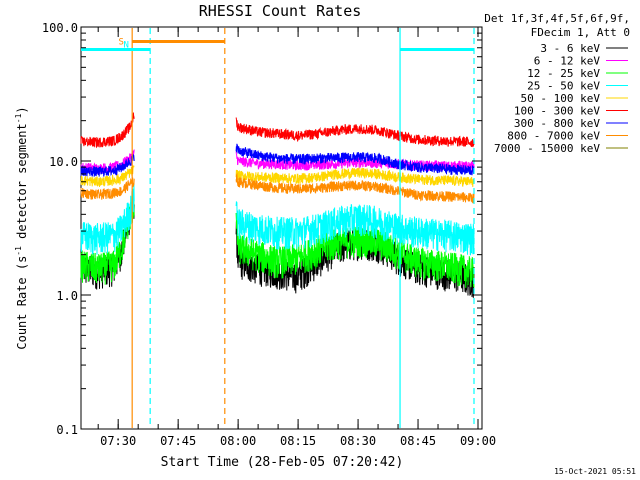  Describe the element at coordinates (358, 441) in the screenshot. I see `x-tick-label: 08:30` at that location.